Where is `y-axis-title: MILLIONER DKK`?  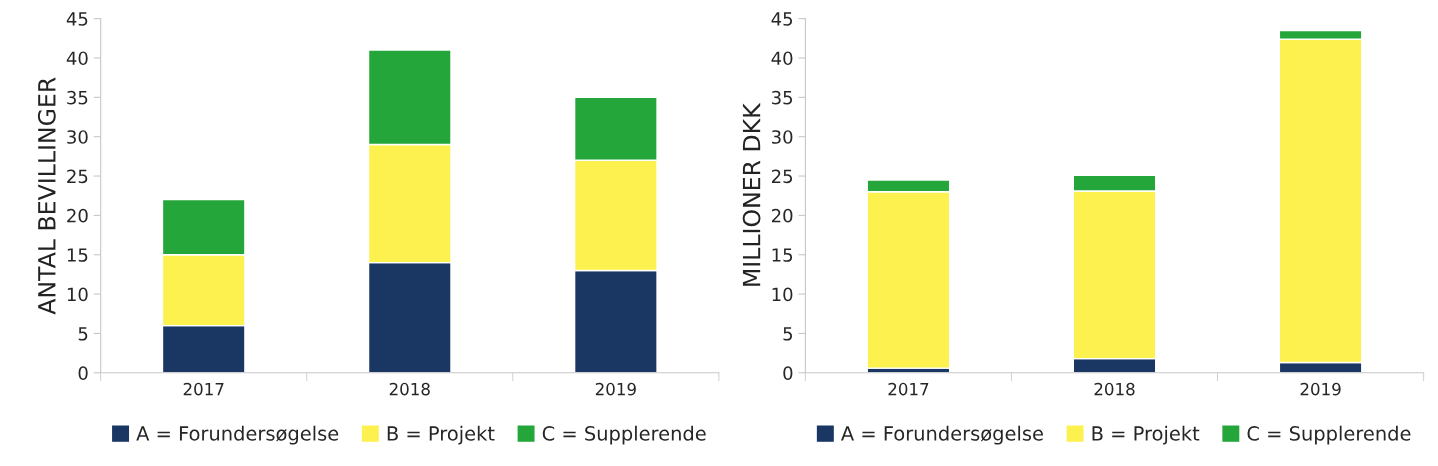
y-axis-title: MILLIONER DKK is located at coordinates (751, 194).